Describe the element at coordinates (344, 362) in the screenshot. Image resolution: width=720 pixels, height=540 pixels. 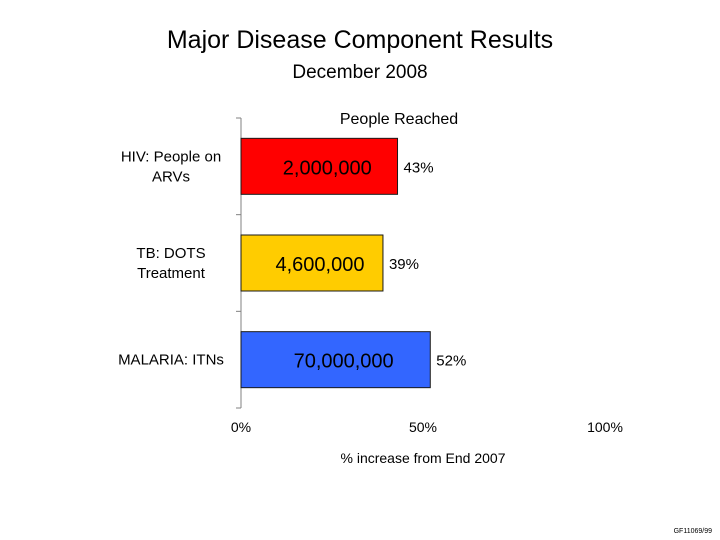
I see `bar-people-label: 70,000,000` at that location.